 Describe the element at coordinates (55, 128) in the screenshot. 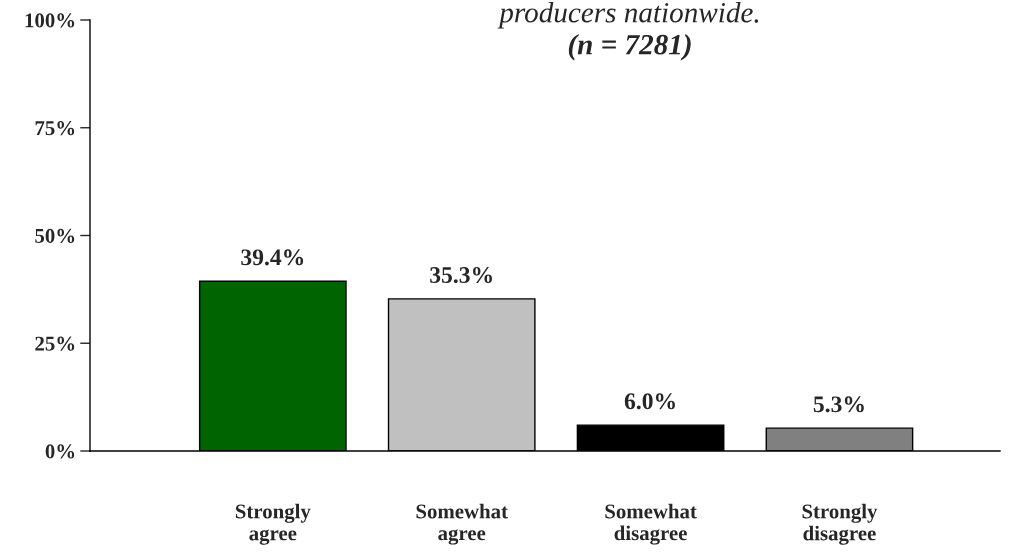

I see `y-tick-label: 75%` at that location.